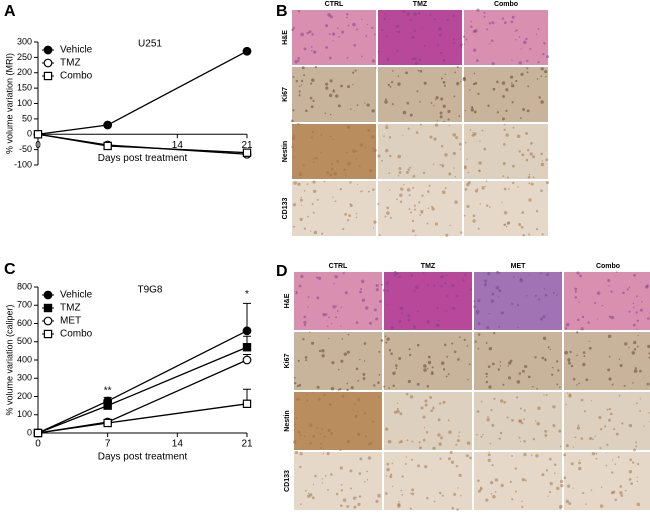 Image resolution: width=650 pixels, height=517 pixels. Describe the element at coordinates (48, 334) in the screenshot. I see `legend-marker` at that location.